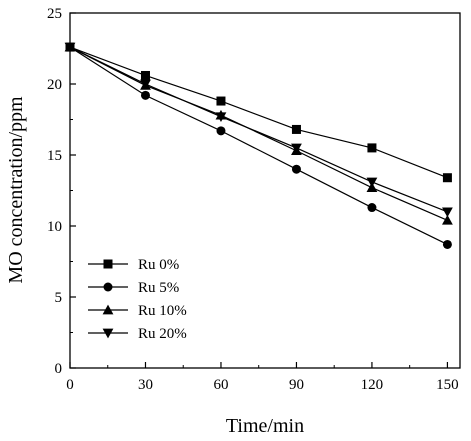  I want to click on x-tick-label: 150, so click(447, 385).